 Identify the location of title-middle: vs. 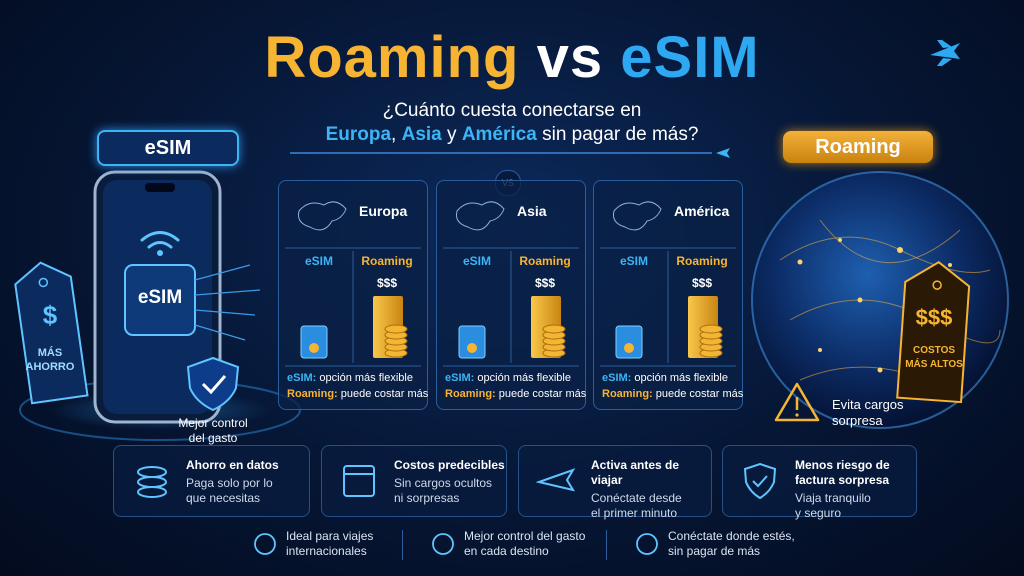
(570, 57).